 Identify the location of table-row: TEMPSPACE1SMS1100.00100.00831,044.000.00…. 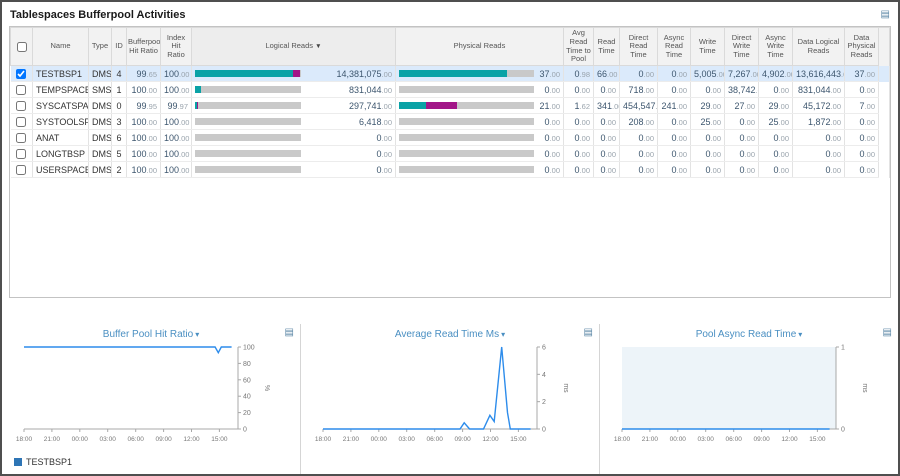
(450, 89).